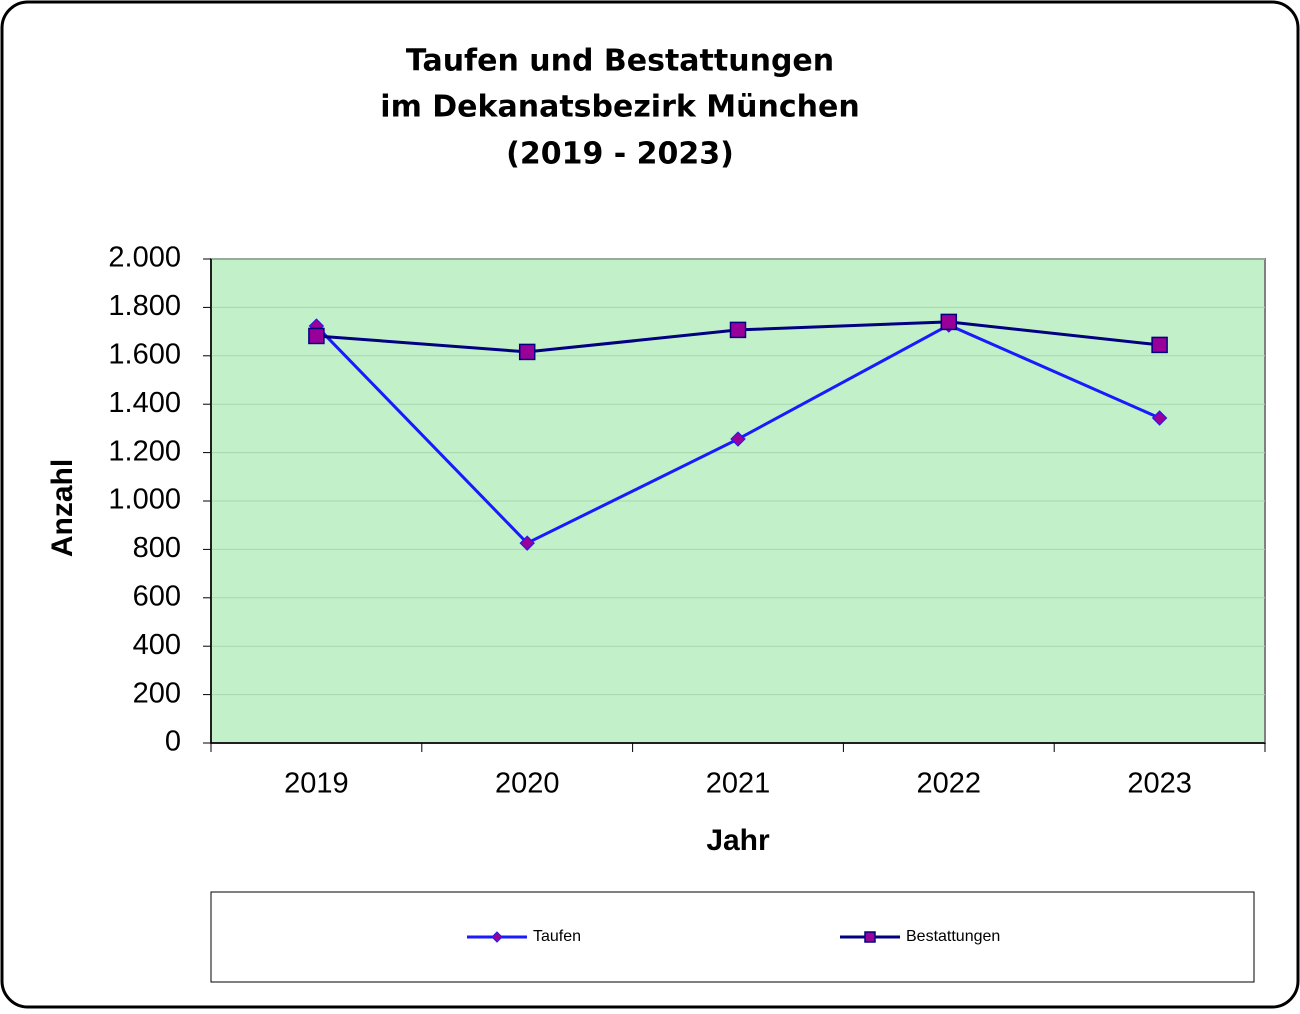 This screenshot has height=1014, width=1300. Describe the element at coordinates (620, 61) in the screenshot. I see `chart-title: Taufen und Bestattungen` at that location.